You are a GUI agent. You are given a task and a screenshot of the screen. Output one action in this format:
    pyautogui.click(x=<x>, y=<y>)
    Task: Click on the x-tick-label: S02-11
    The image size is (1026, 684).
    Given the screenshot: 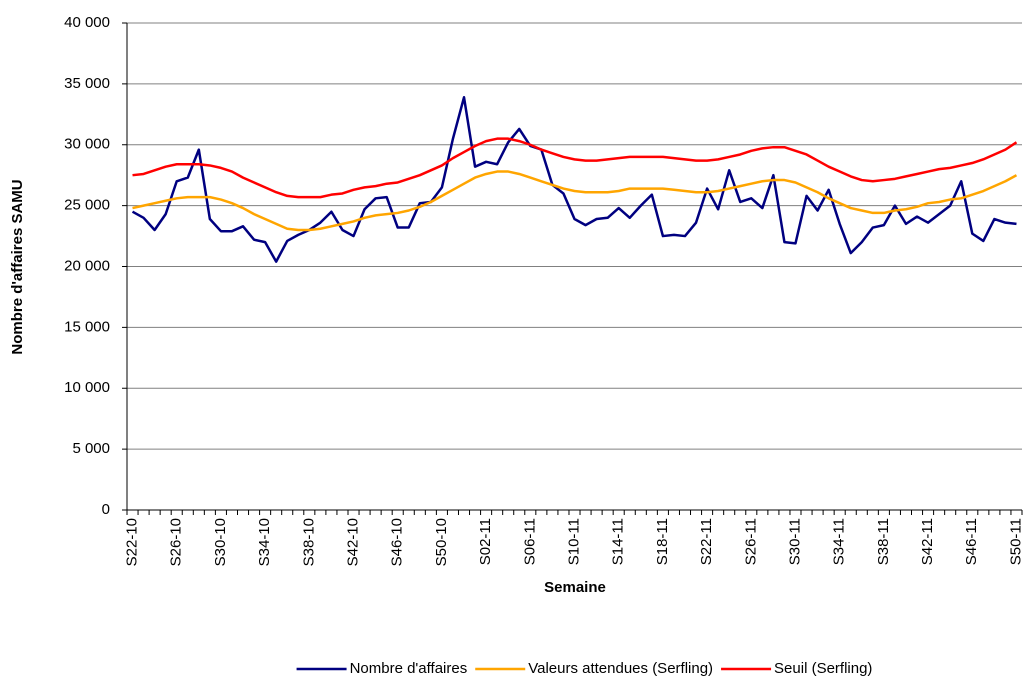 What is the action you would take?
    pyautogui.click(x=485, y=541)
    